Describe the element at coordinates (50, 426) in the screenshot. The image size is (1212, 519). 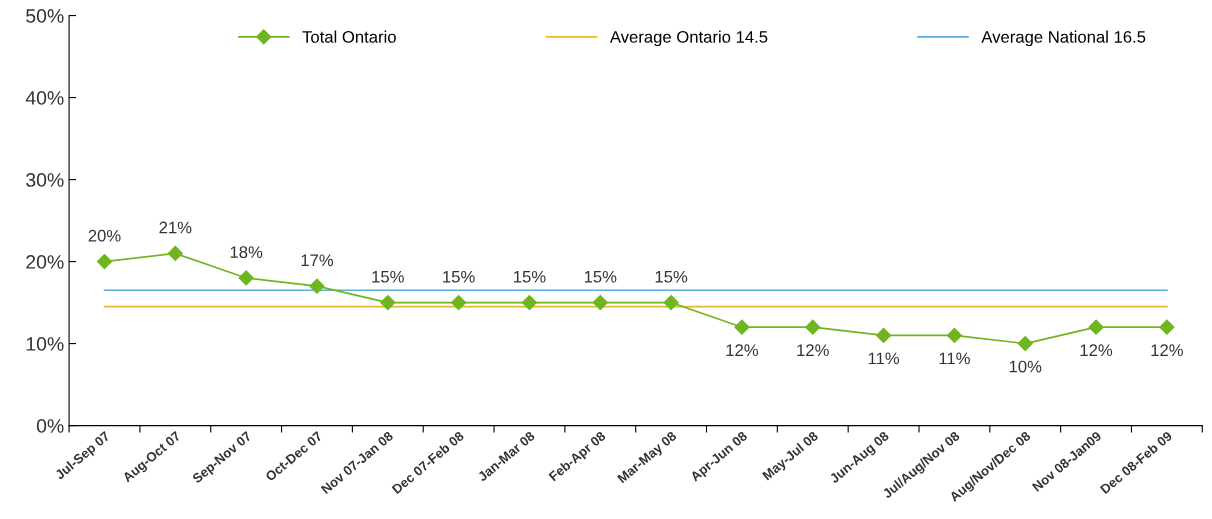
I see `y-tick-label: 0%` at that location.